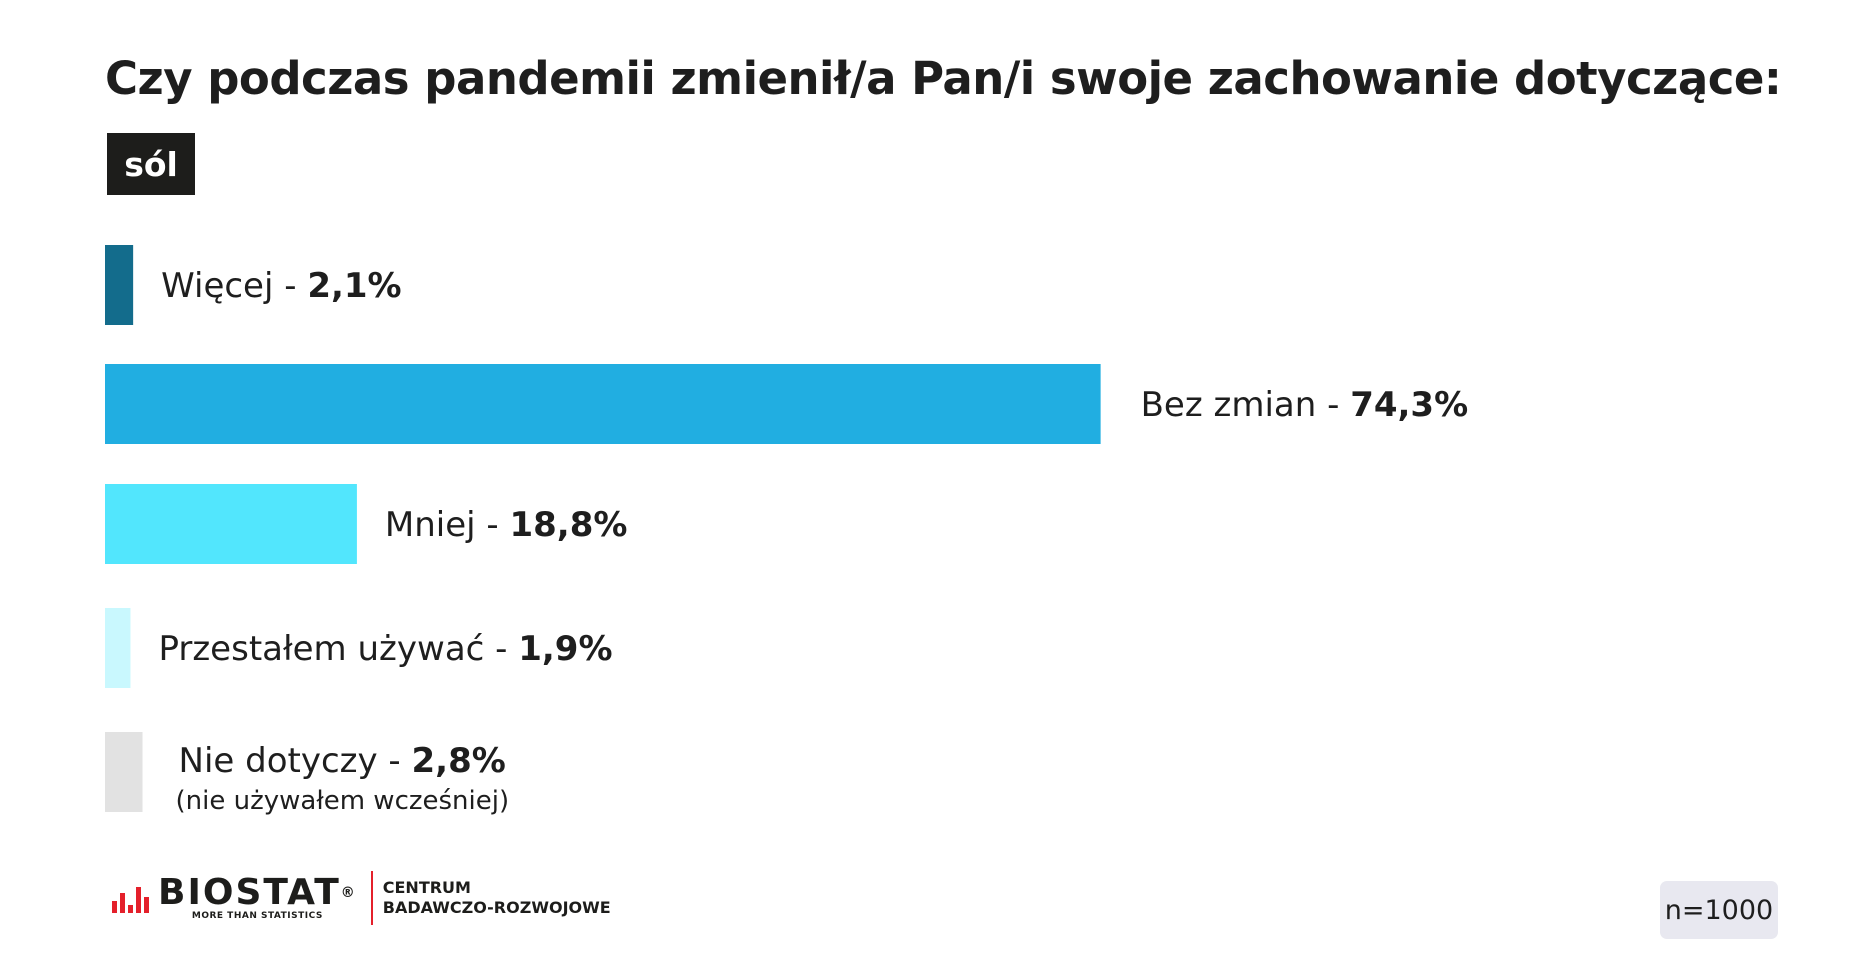 The width and height of the screenshot is (1851, 964). What do you see at coordinates (447, 525) in the screenshot?
I see `category-label-2: Mniej -` at bounding box center [447, 525].